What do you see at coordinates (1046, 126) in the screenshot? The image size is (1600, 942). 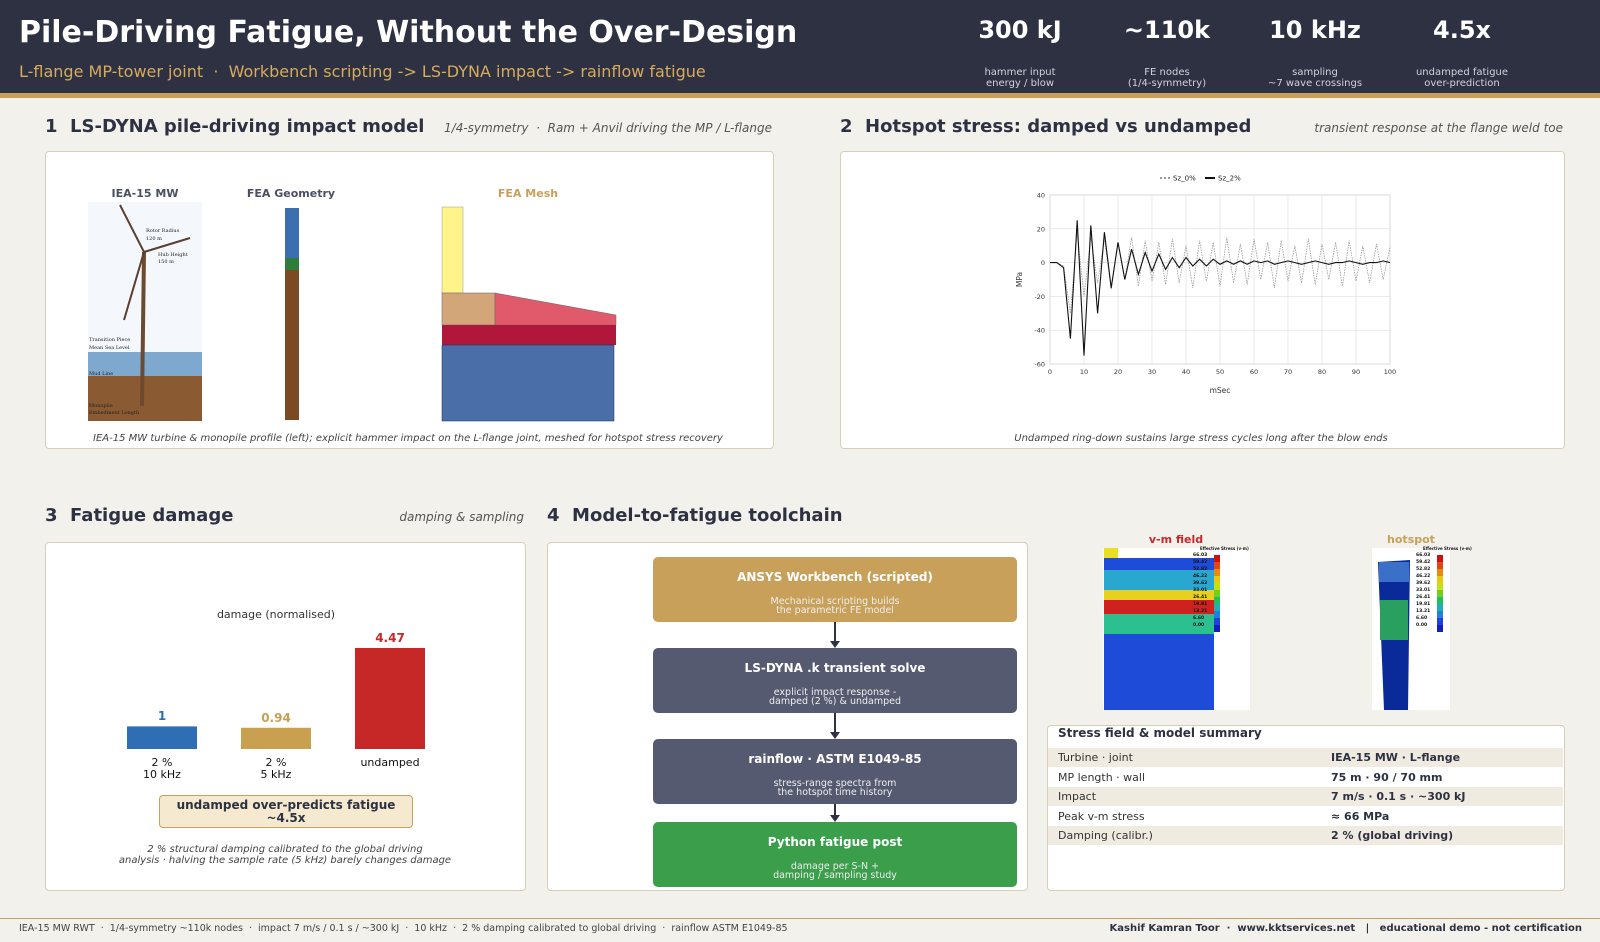 I see `panel-title: 2 Hotspot stress: damped vs undamped` at bounding box center [1046, 126].